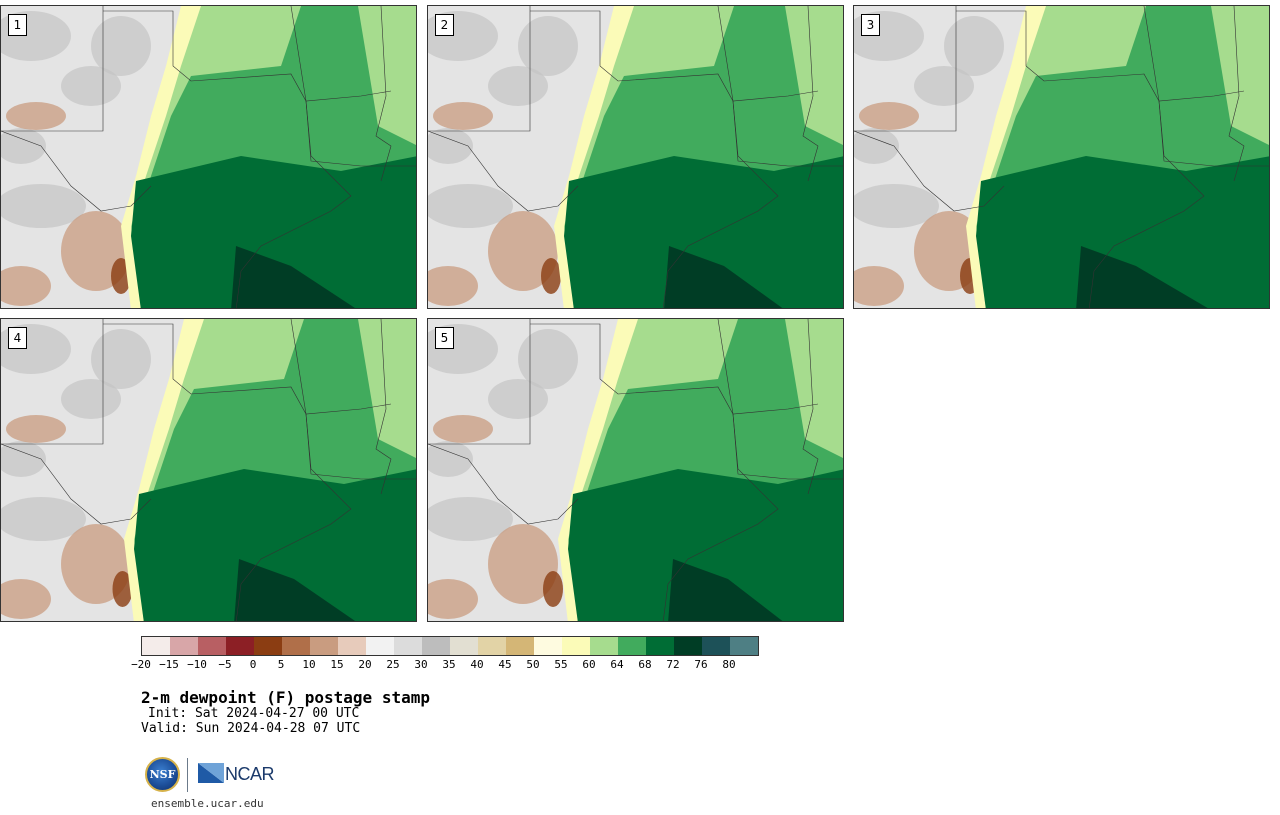  I want to click on valid-time: Valid: Sun 2024-04-28 07 UTC, so click(251, 728).